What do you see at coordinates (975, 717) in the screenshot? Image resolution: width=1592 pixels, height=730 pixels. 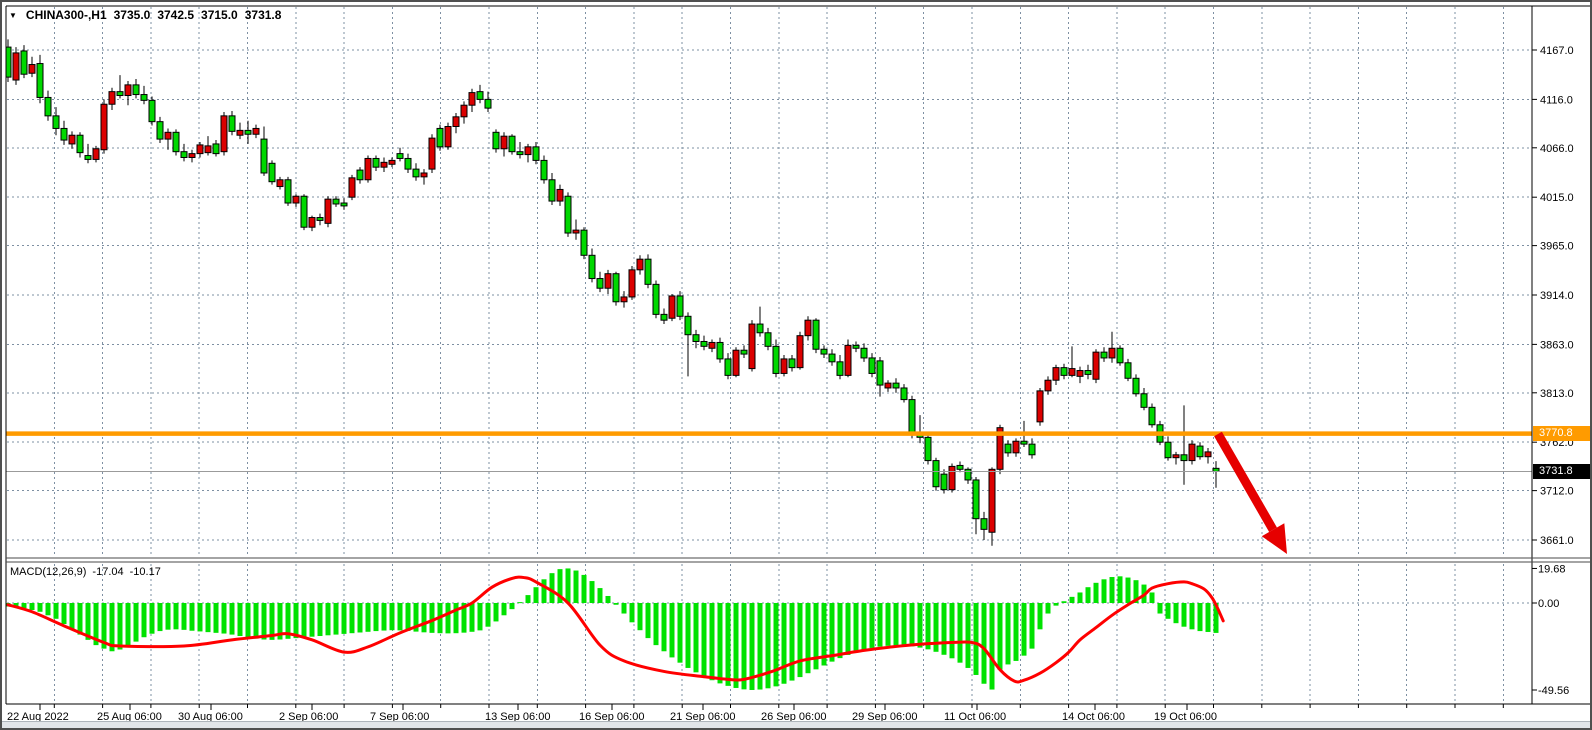 I see `svg-text: 11 Oct 06:00` at bounding box center [975, 717].